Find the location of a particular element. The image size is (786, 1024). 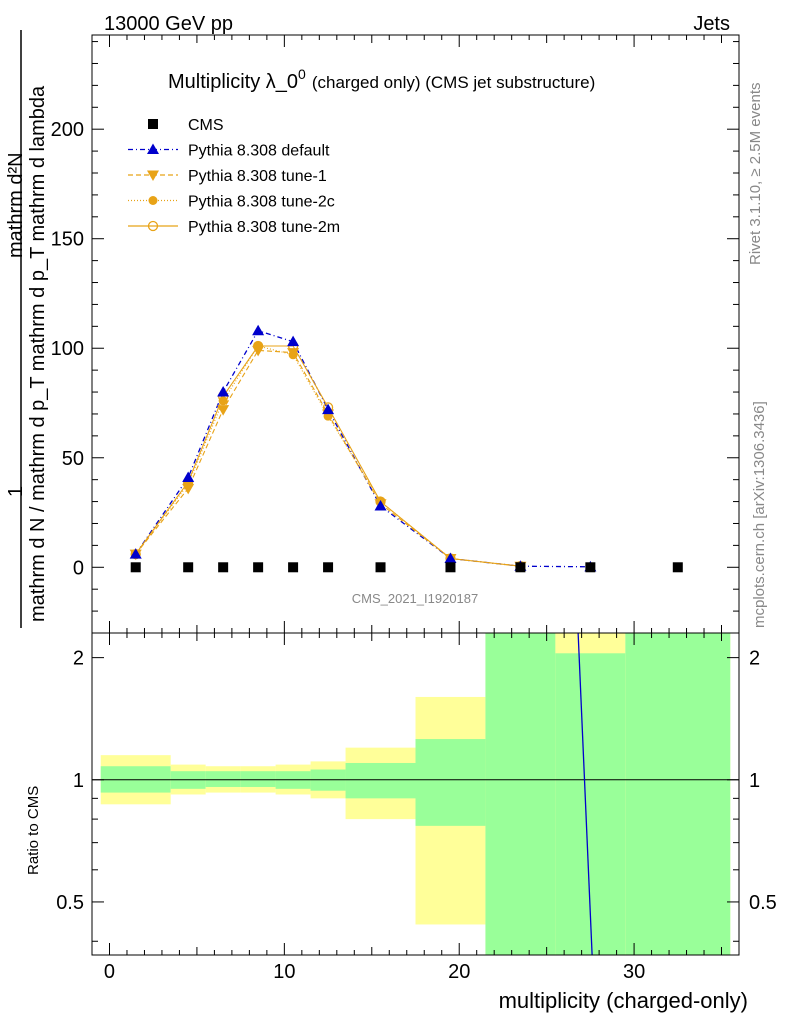

ylabel-numerator: mathrm d²N is located at coordinates (16, 205).